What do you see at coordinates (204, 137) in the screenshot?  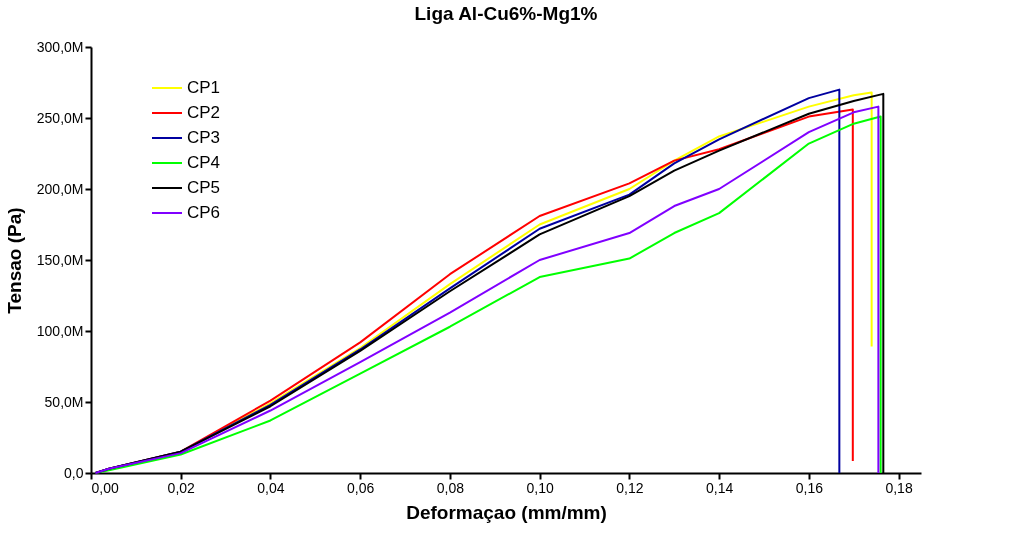 I see `legend-label: CP3` at bounding box center [204, 137].